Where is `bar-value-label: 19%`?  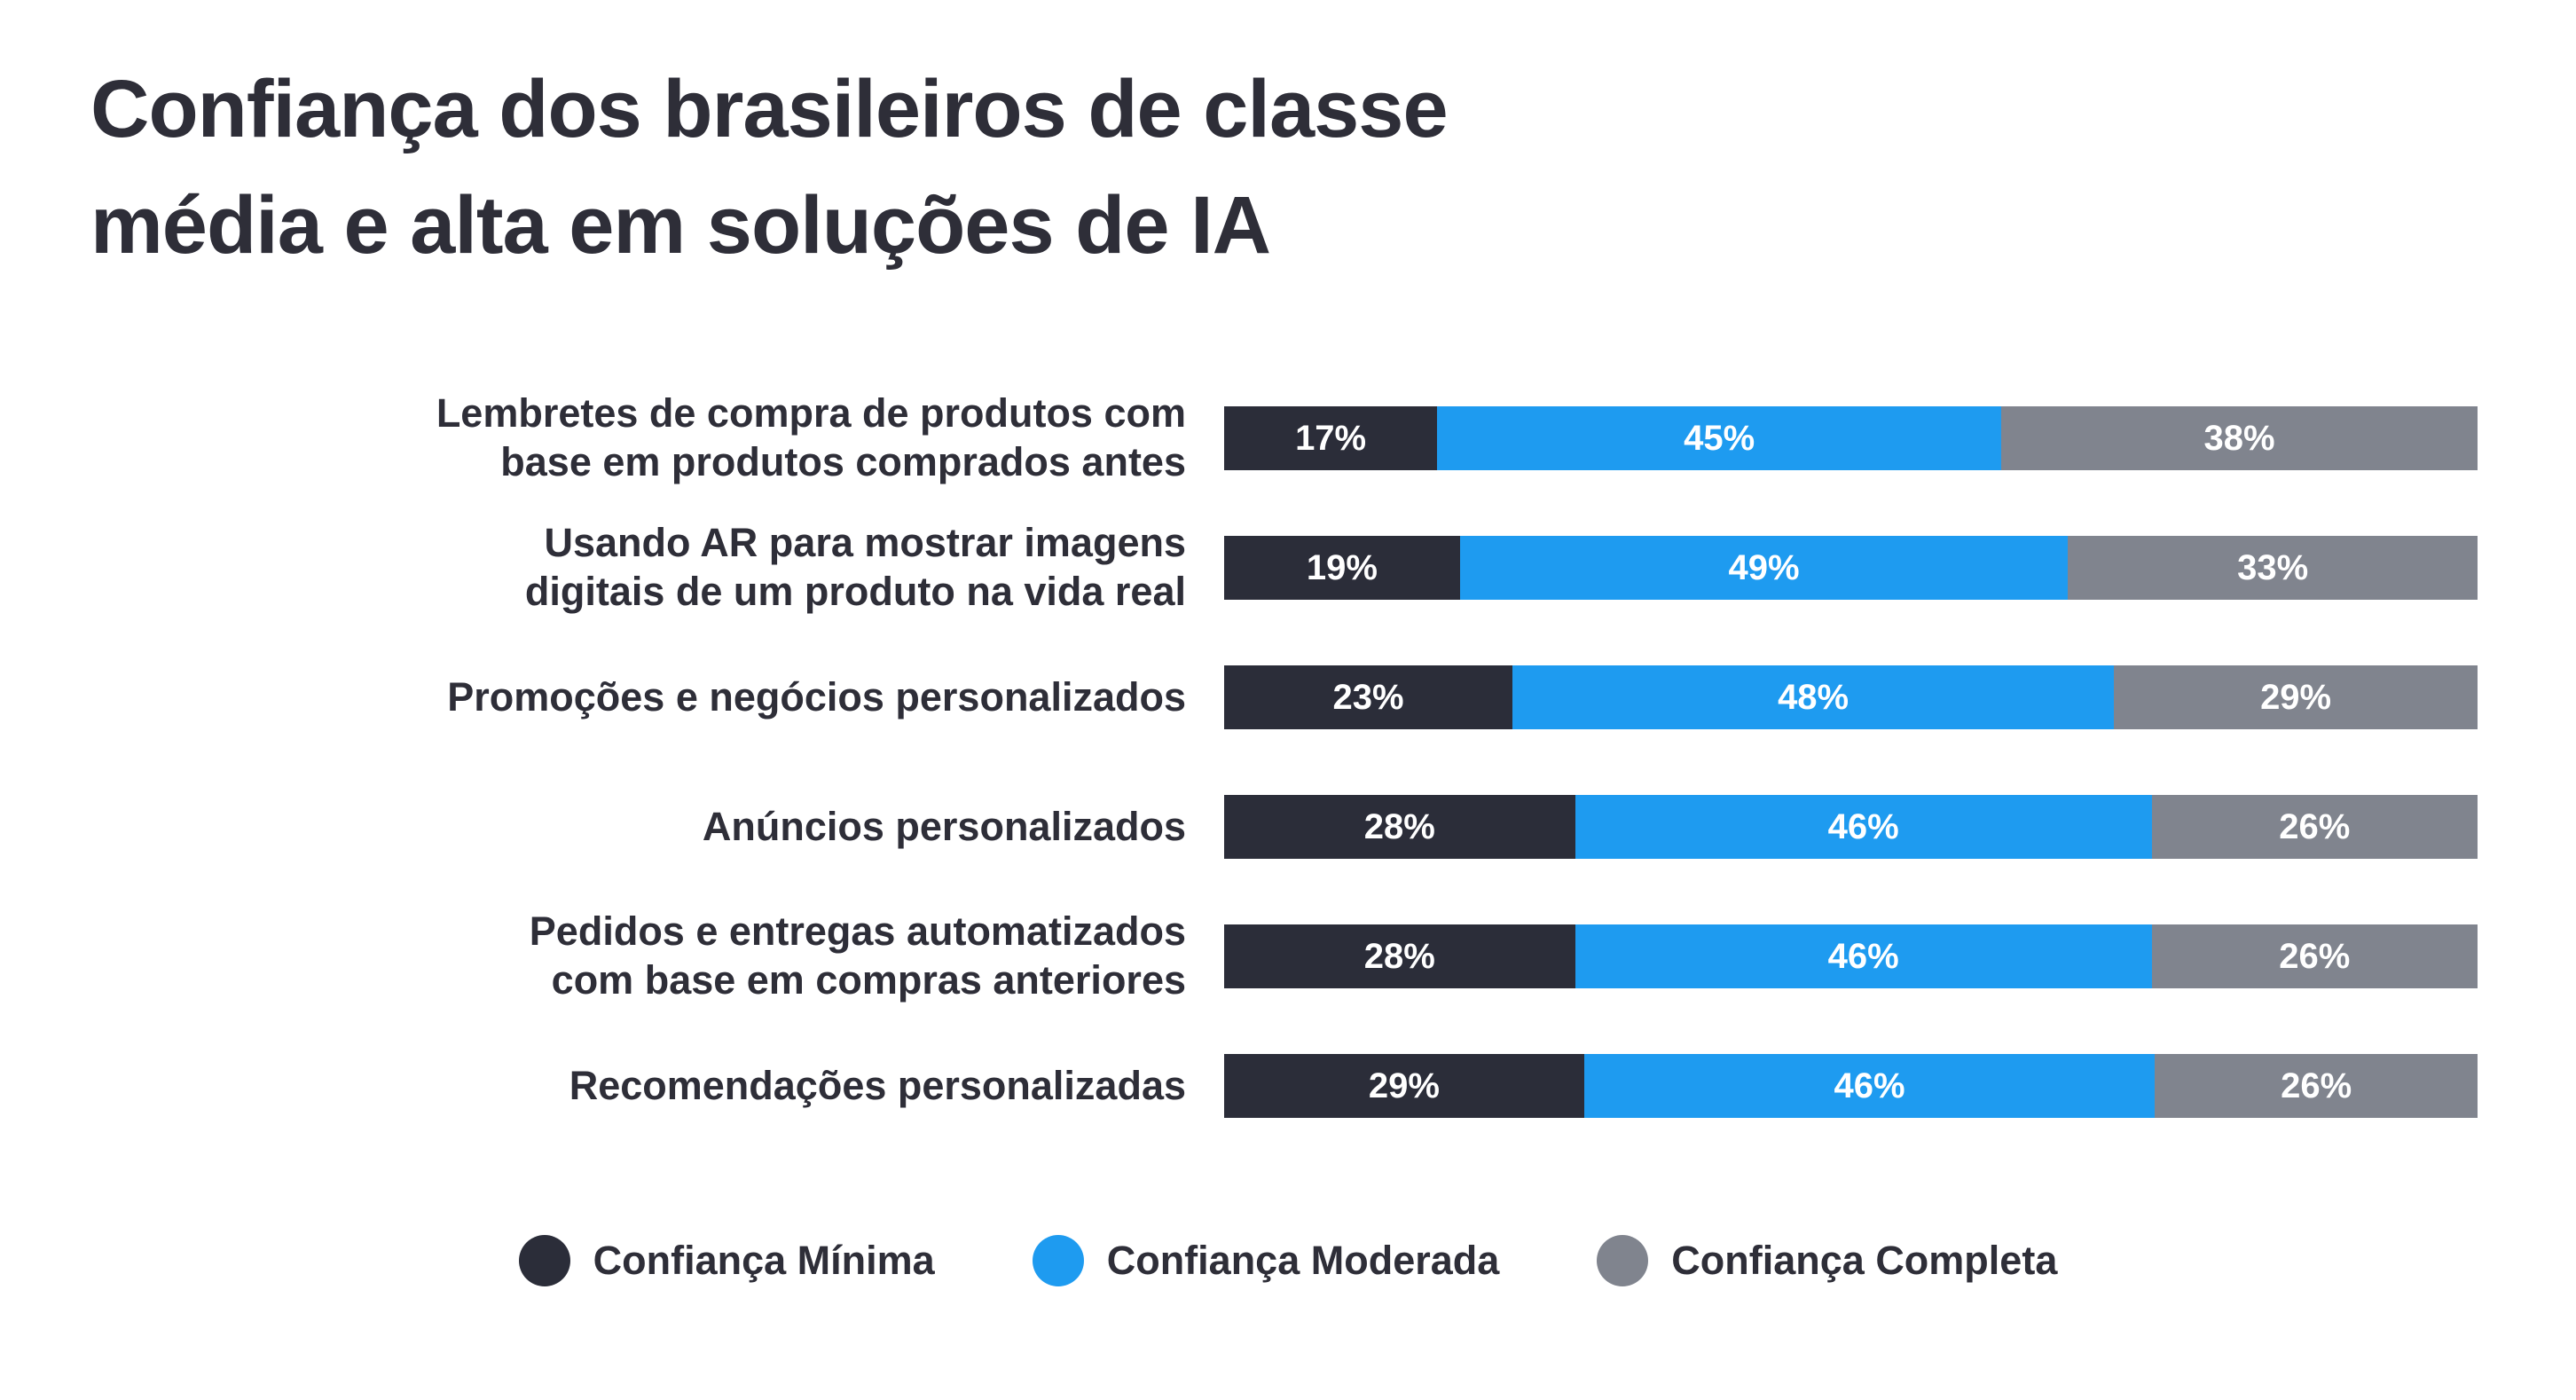 bar-value-label: 19% is located at coordinates (1342, 567).